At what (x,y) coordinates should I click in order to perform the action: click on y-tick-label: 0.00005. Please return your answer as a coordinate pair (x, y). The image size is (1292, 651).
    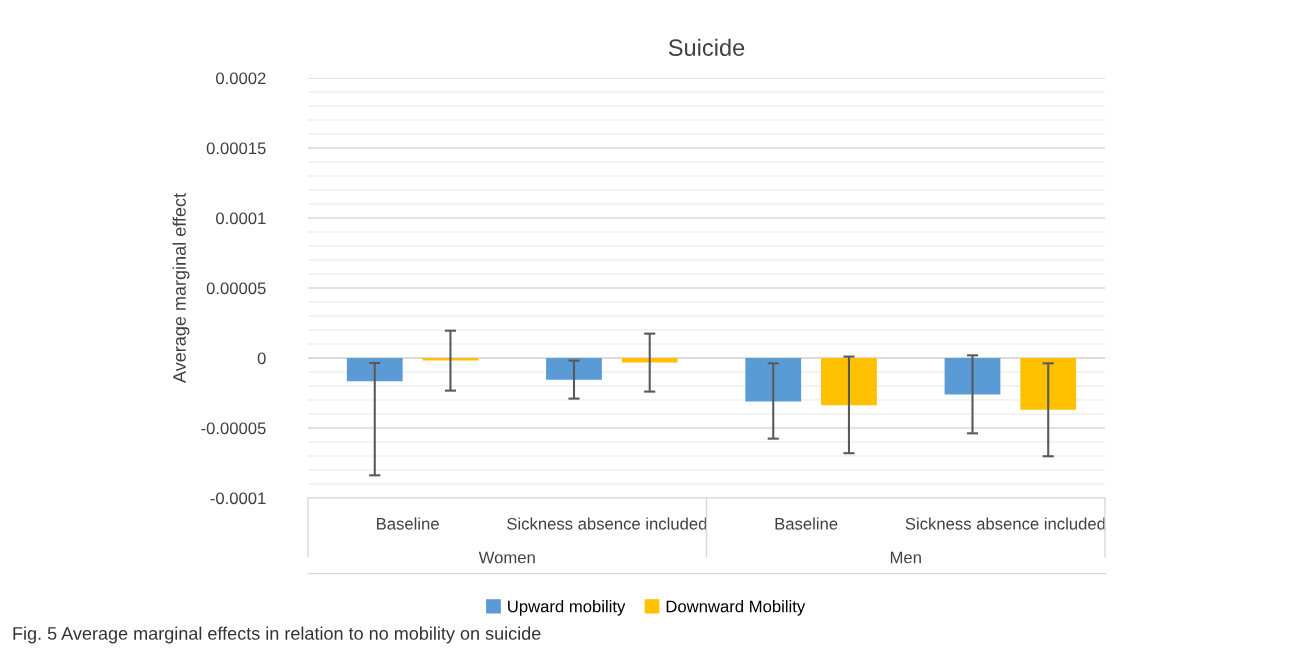
    Looking at the image, I should click on (236, 288).